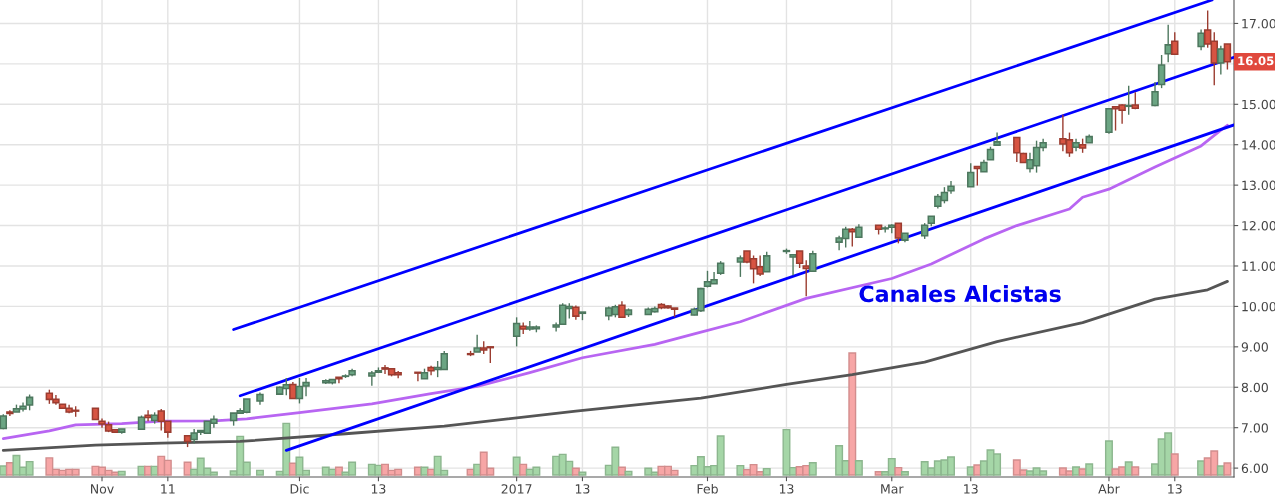 The image size is (1275, 499). Describe the element at coordinates (1258, 185) in the screenshot. I see `y-tick-label: 13.00` at that location.